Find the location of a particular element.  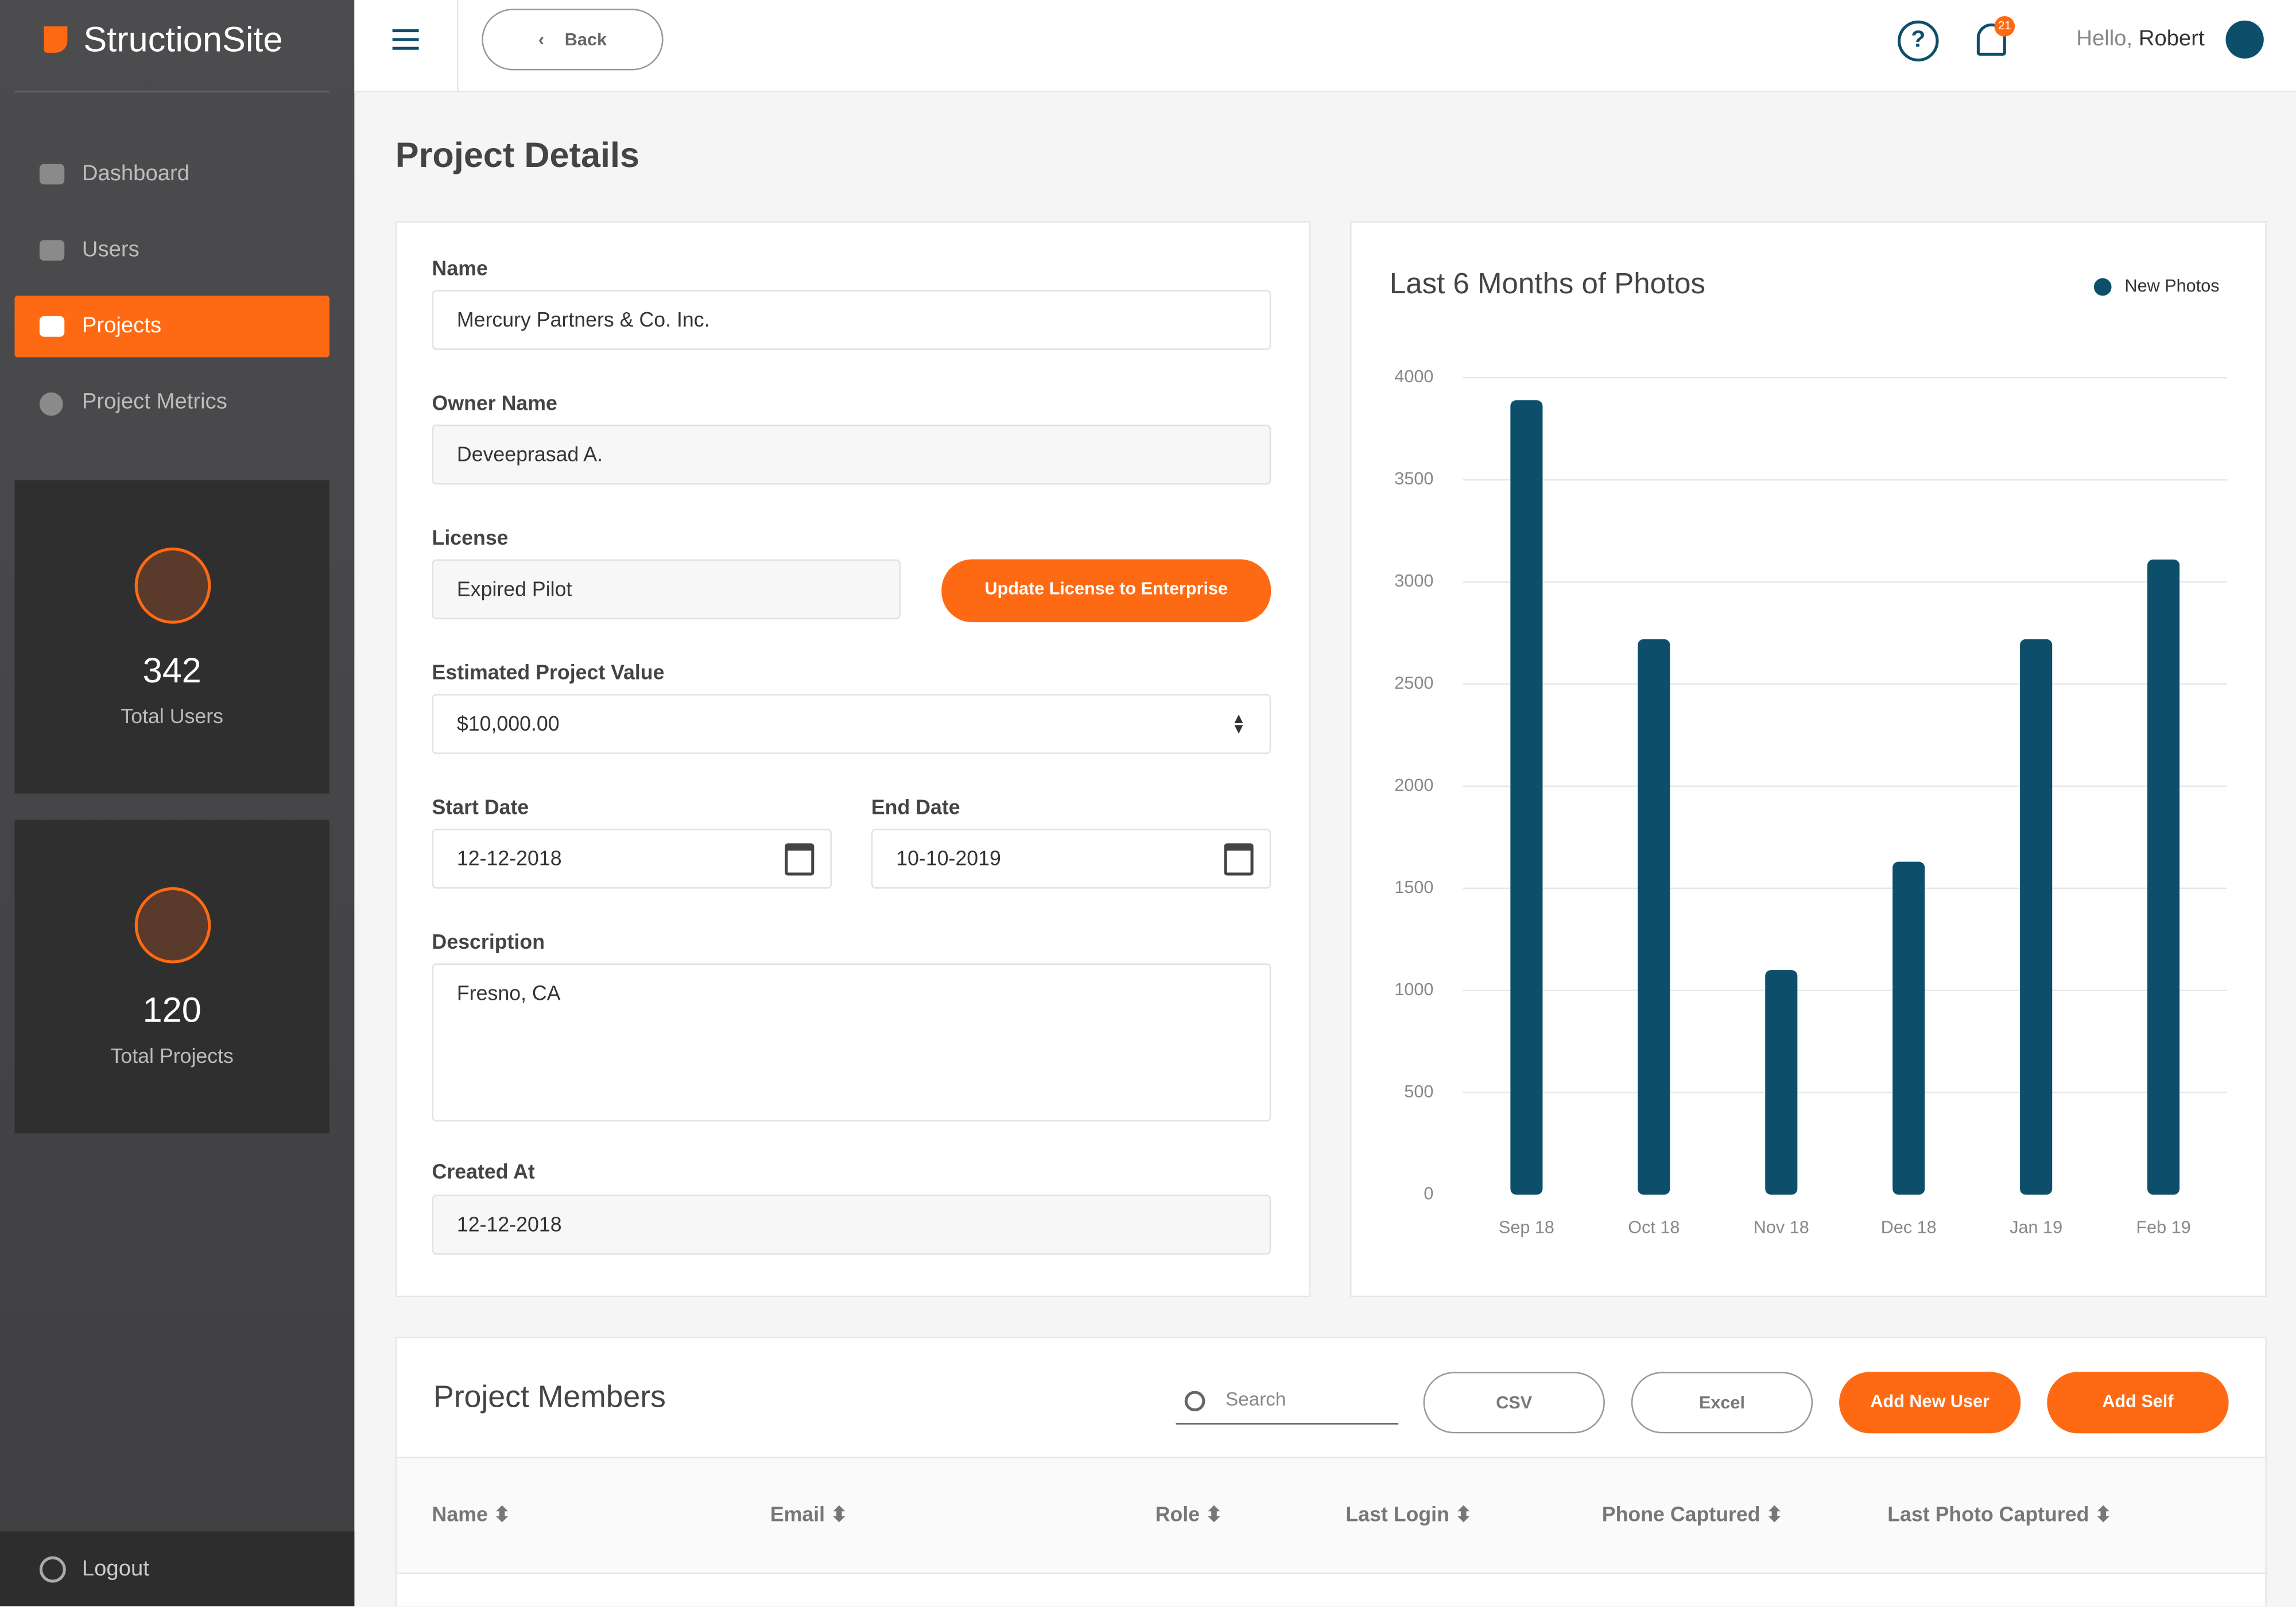

table-header is located at coordinates (1331, 1516).